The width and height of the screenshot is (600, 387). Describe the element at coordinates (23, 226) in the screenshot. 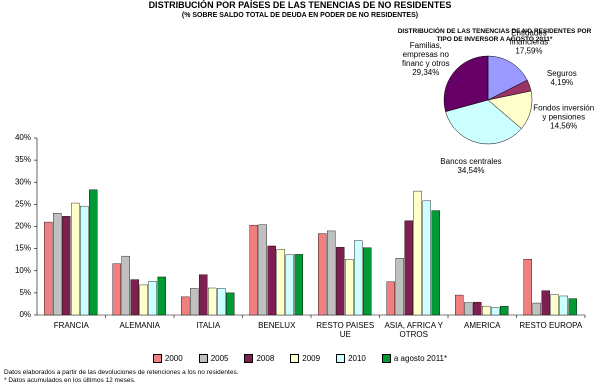

I see `y-tick-label: 20%` at that location.